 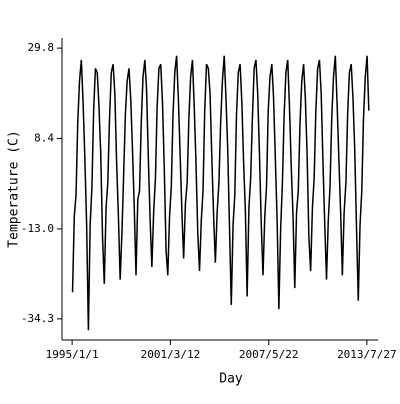 I want to click on y-axis-title: Temperature (C), so click(x=14, y=188).